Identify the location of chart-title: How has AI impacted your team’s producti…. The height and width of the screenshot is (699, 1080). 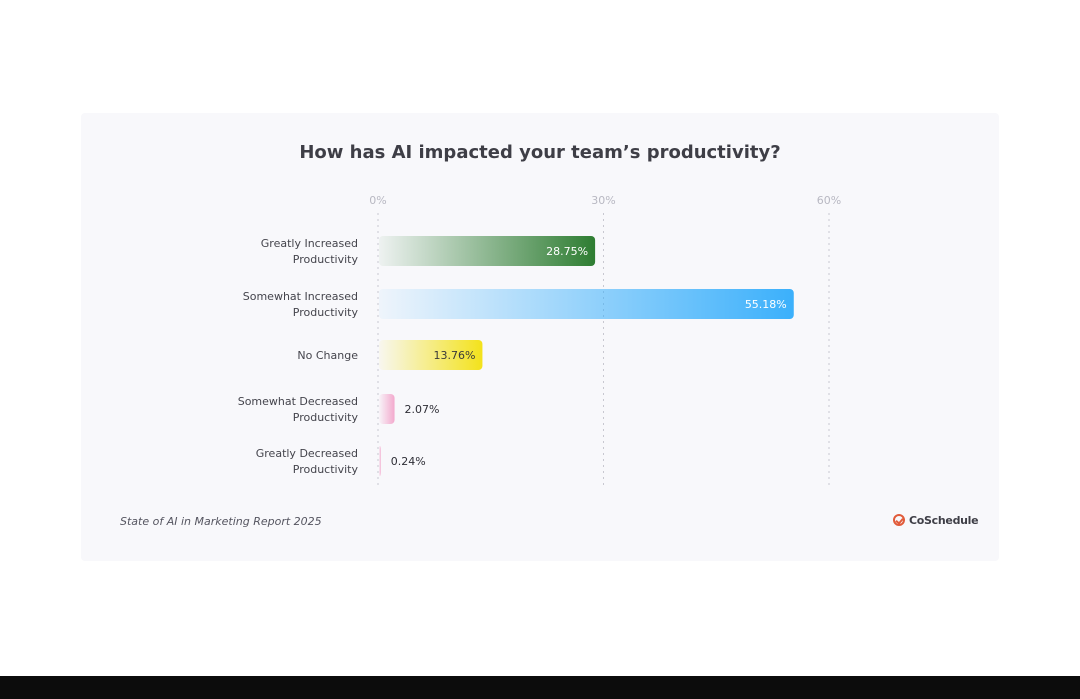
(540, 152).